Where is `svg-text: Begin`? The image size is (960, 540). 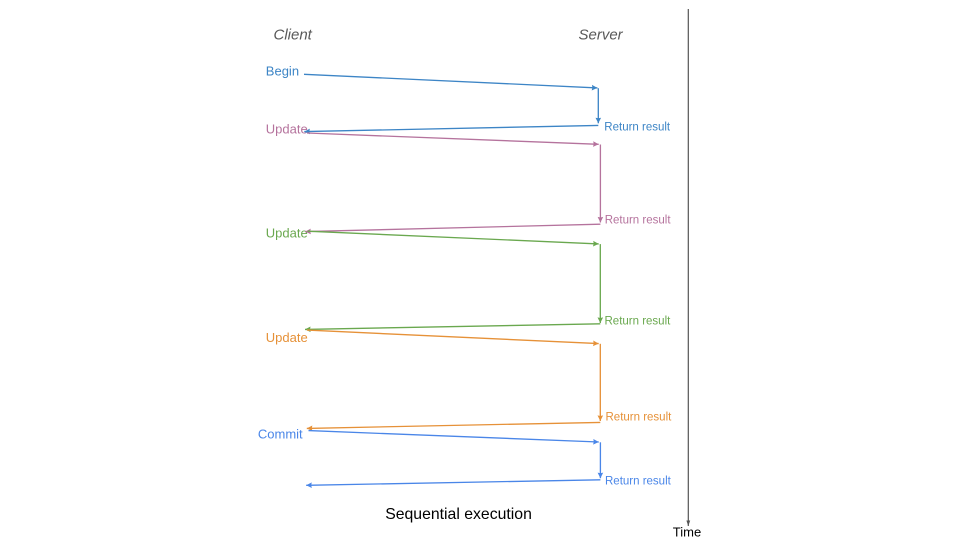
svg-text: Begin is located at coordinates (282, 70).